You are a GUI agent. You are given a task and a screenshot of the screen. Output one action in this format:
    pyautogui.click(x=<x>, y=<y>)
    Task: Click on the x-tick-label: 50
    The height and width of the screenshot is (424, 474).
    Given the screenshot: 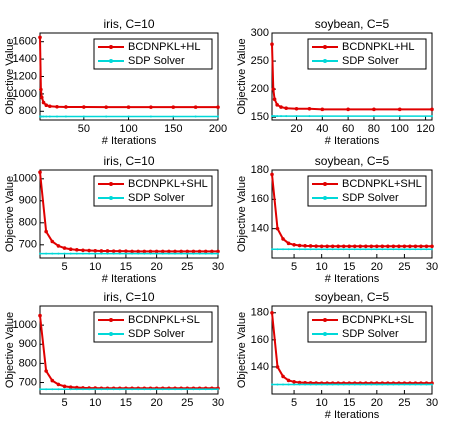 What is the action you would take?
    pyautogui.click(x=84, y=129)
    